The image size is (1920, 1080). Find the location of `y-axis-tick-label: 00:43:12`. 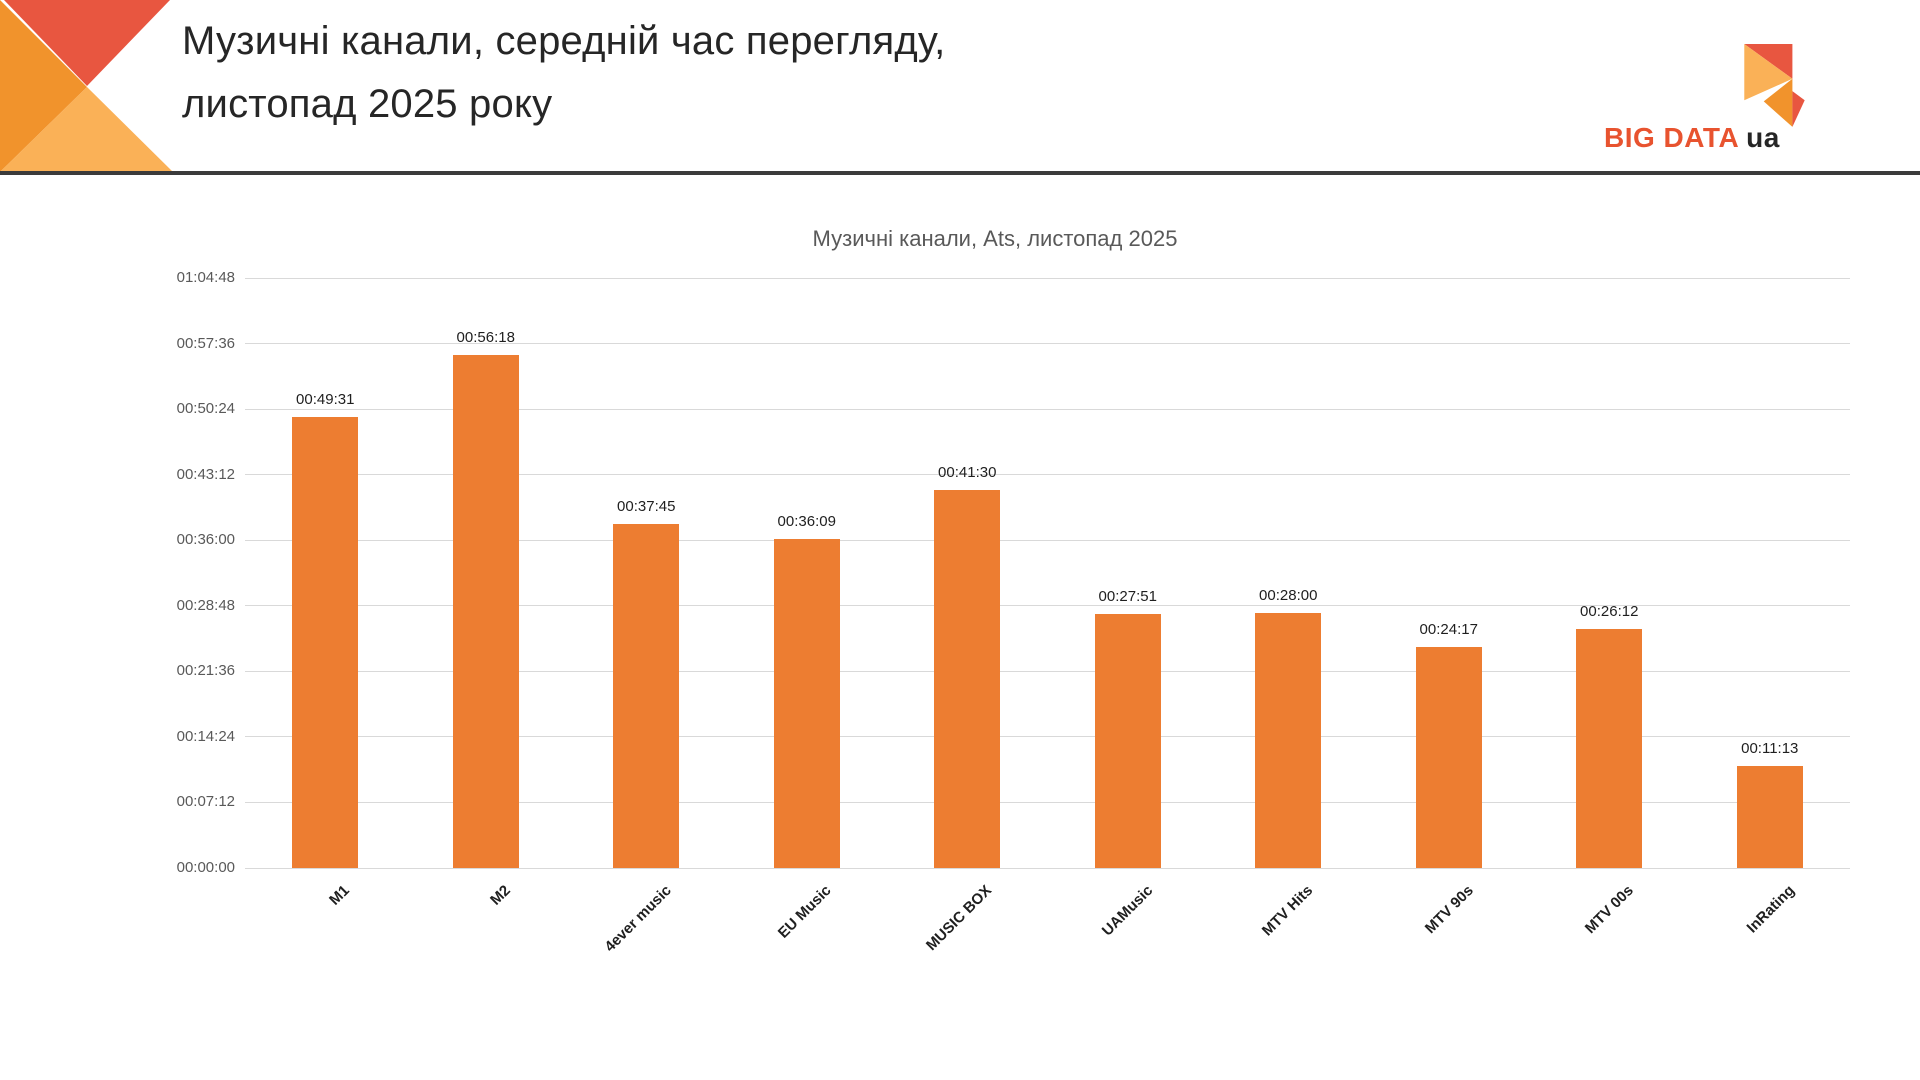

y-axis-tick-label: 00:43:12 is located at coordinates (205, 474).